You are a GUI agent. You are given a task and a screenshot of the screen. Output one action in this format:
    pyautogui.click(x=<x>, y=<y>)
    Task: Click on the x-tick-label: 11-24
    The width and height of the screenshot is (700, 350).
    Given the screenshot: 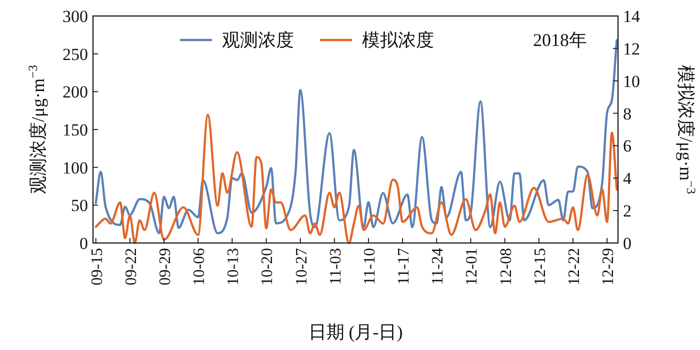 What is the action you would take?
    pyautogui.click(x=438, y=266)
    